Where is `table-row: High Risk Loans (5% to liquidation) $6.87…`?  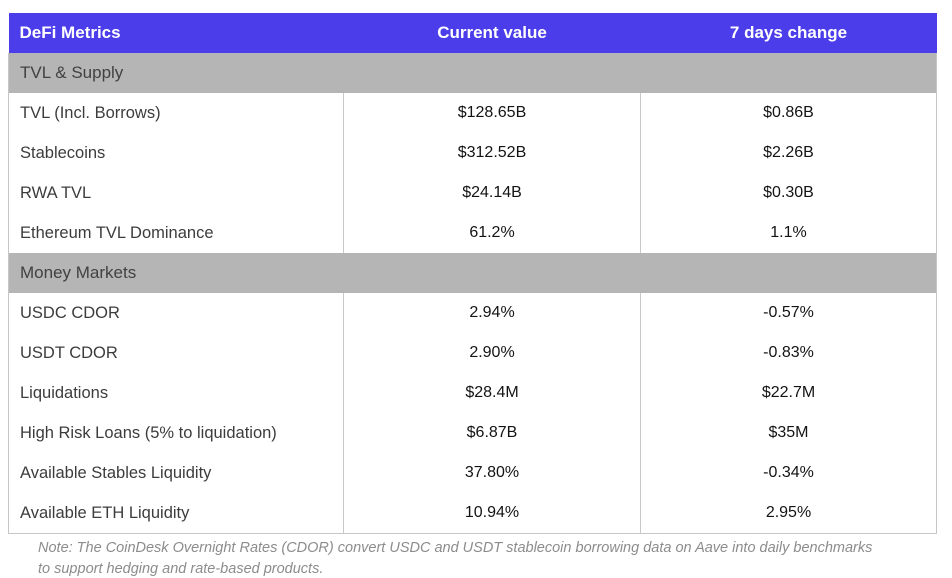 table-row: High Risk Loans (5% to liquidation) $6.87… is located at coordinates (472, 433).